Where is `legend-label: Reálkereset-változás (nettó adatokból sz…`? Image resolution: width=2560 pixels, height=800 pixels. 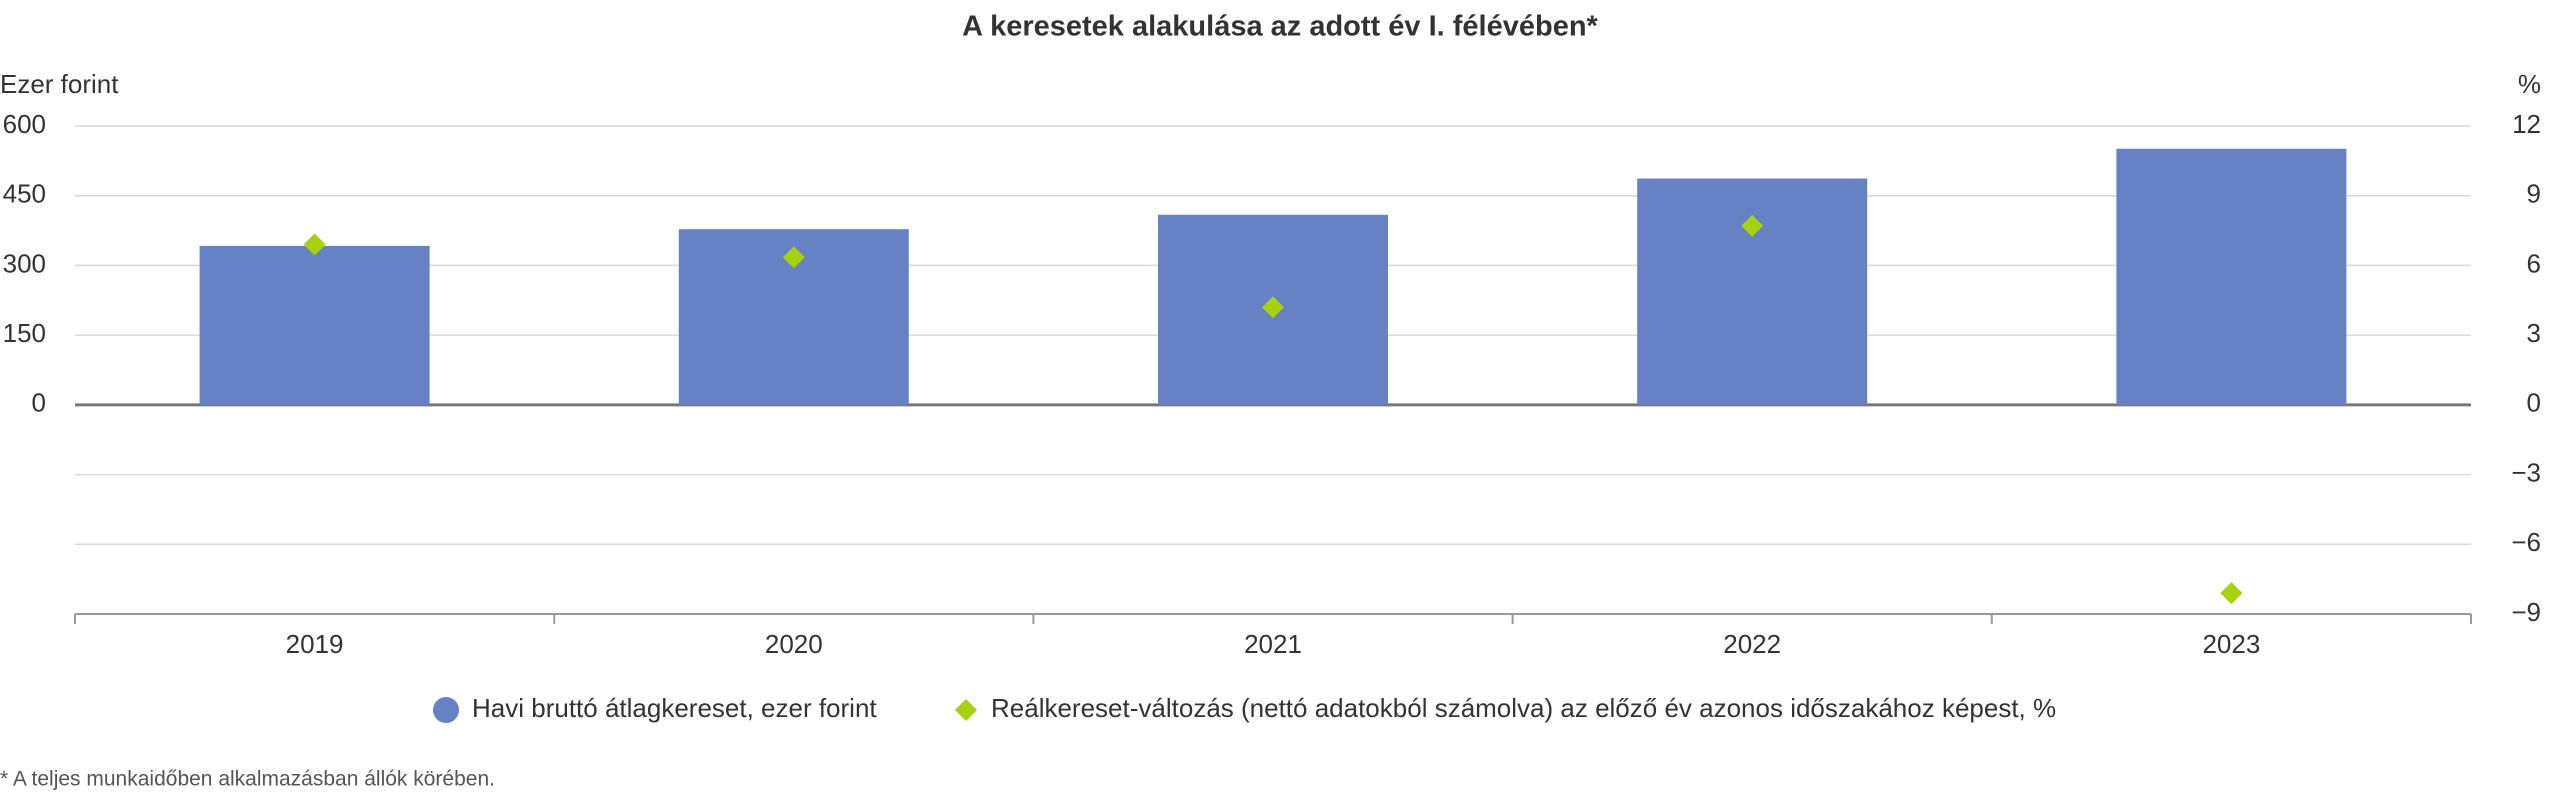
legend-label: Reálkereset-változás (nettó adatokból sz… is located at coordinates (1523, 708).